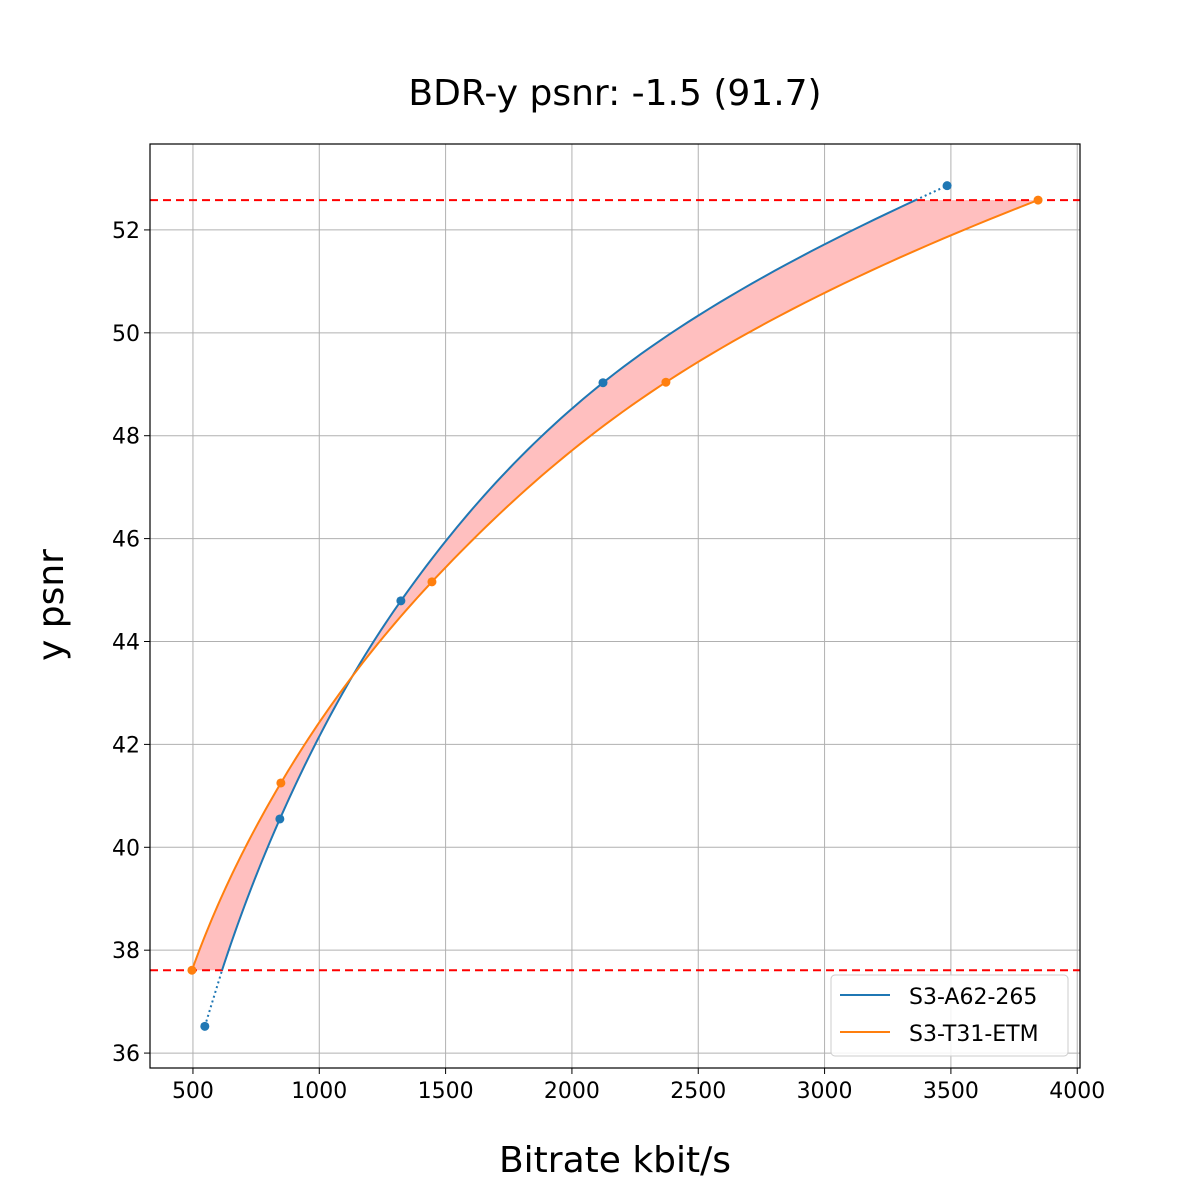  I want to click on x-tick-label: 2500, so click(698, 1091).